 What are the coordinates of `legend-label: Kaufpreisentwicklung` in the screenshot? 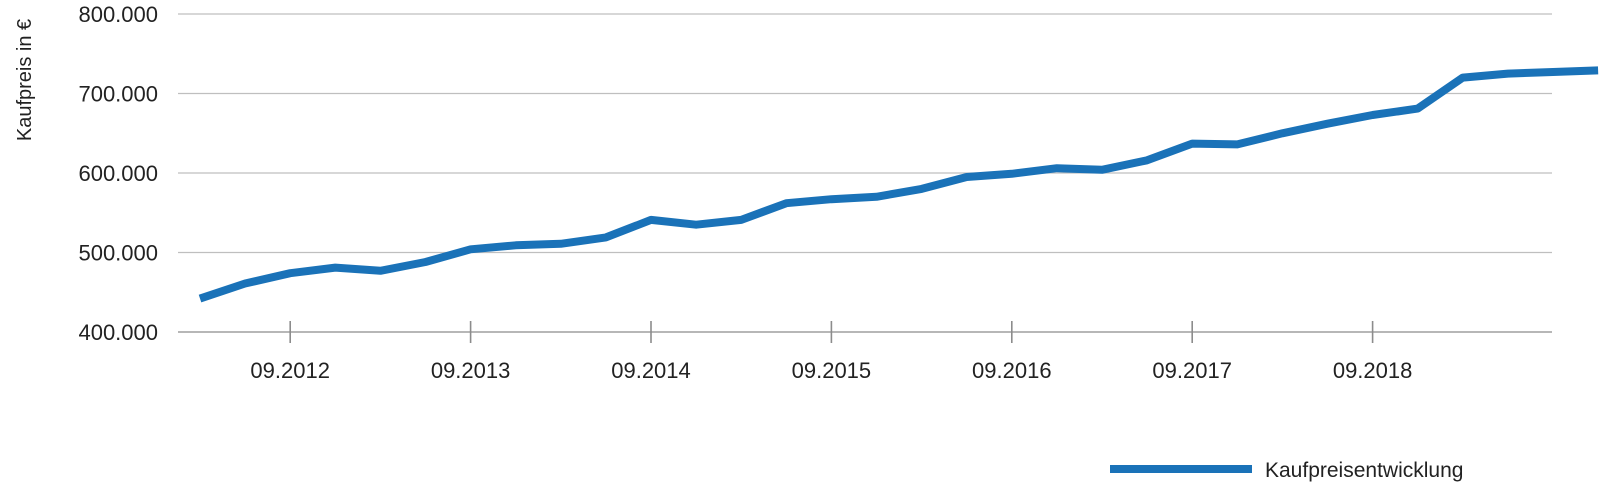 It's located at (1364, 470).